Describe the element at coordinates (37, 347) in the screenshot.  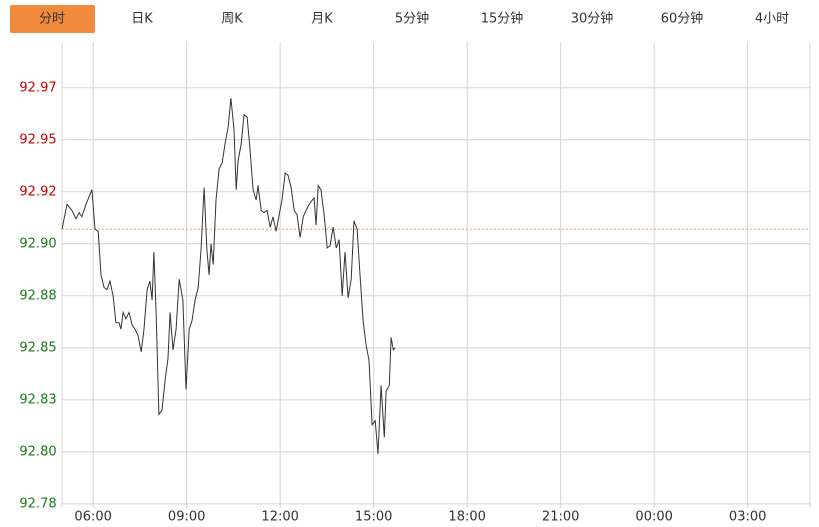
I see `y-tick-label: 92.85` at that location.